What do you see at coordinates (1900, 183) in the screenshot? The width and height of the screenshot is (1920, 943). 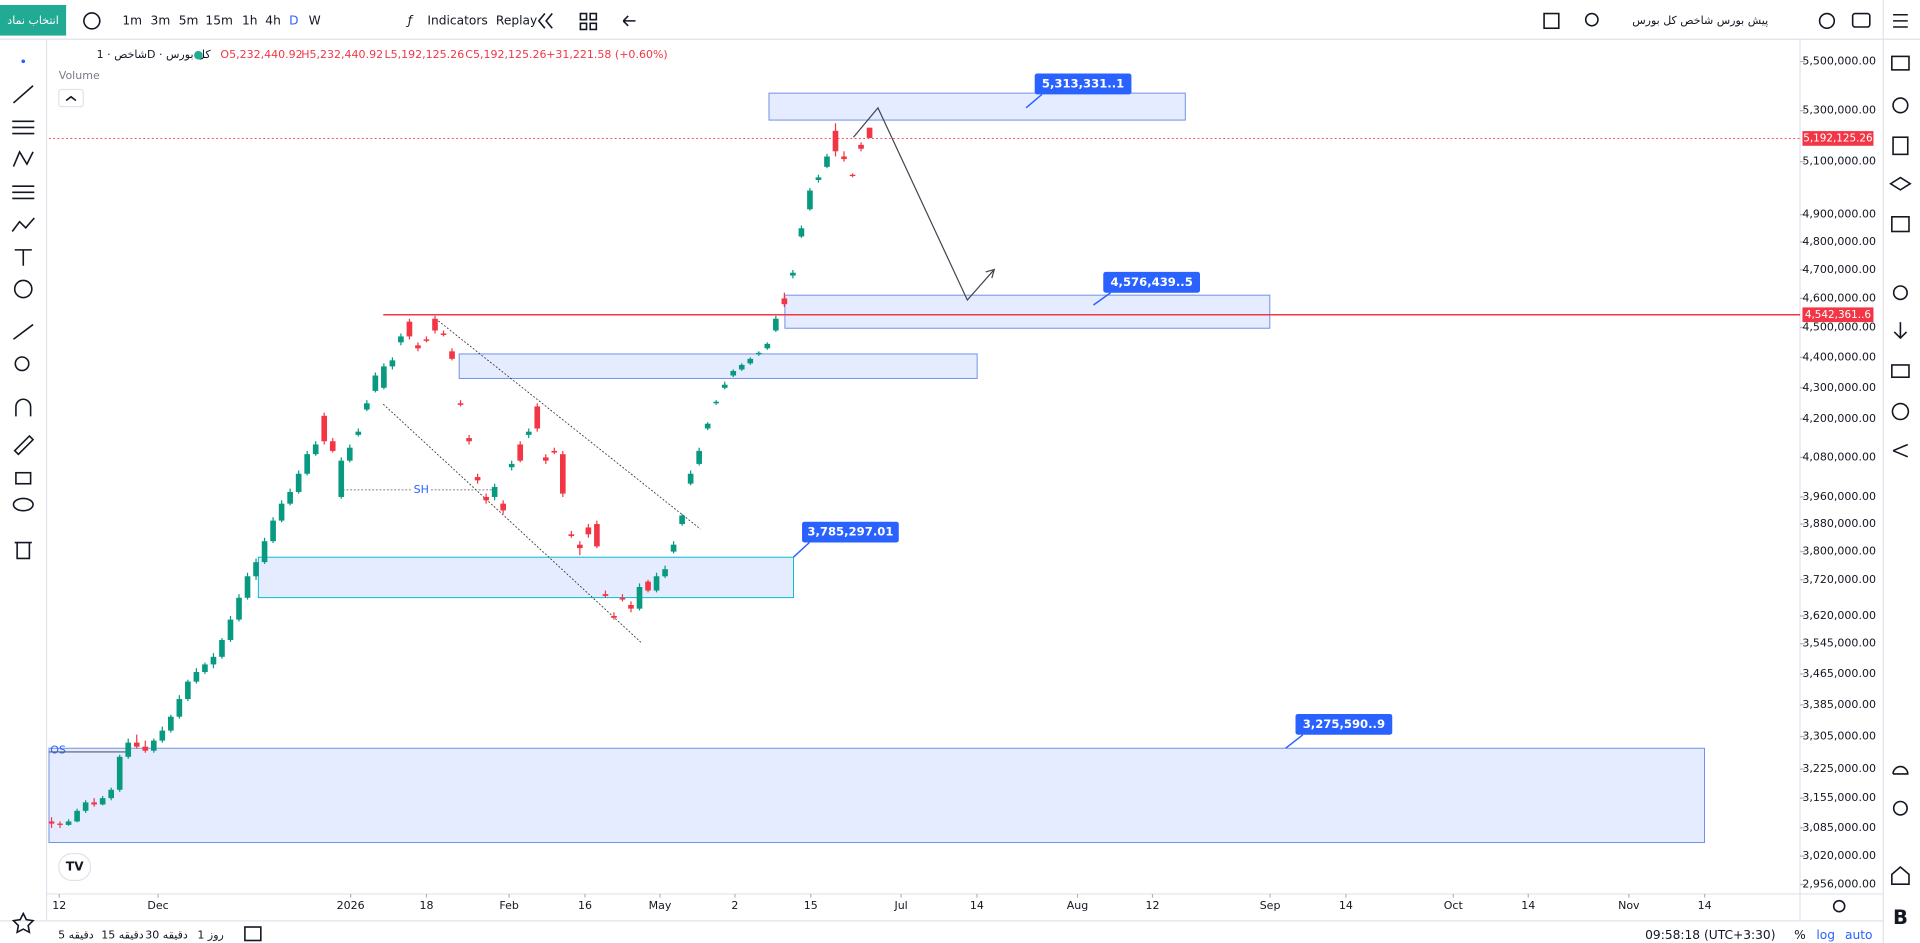 I see `layers-icon` at bounding box center [1900, 183].